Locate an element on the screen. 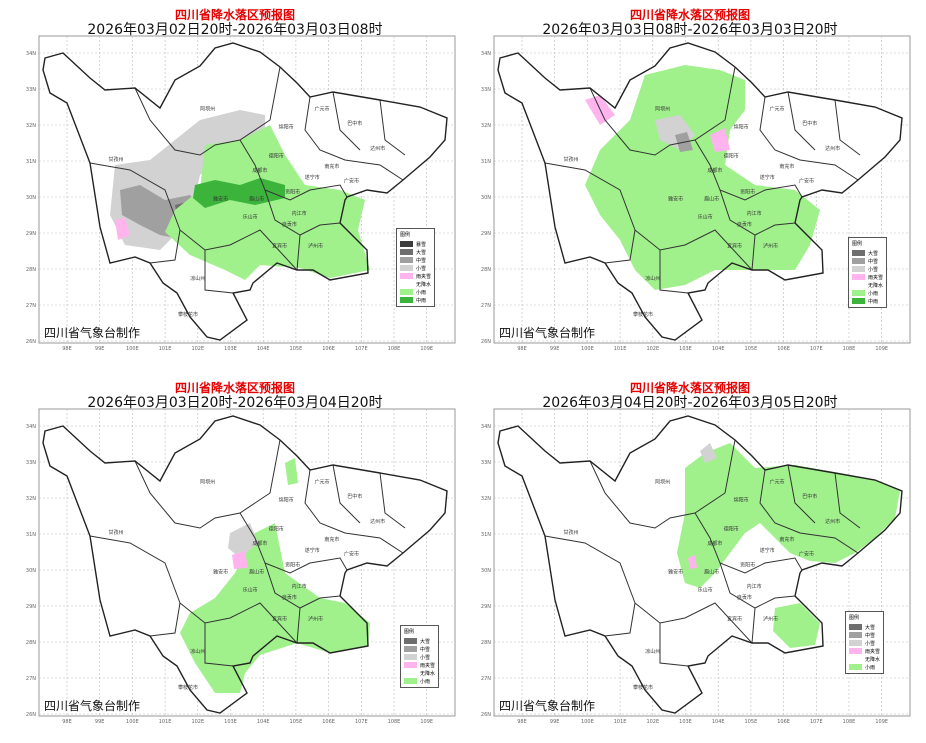  city-label: 南充市 is located at coordinates (331, 166).